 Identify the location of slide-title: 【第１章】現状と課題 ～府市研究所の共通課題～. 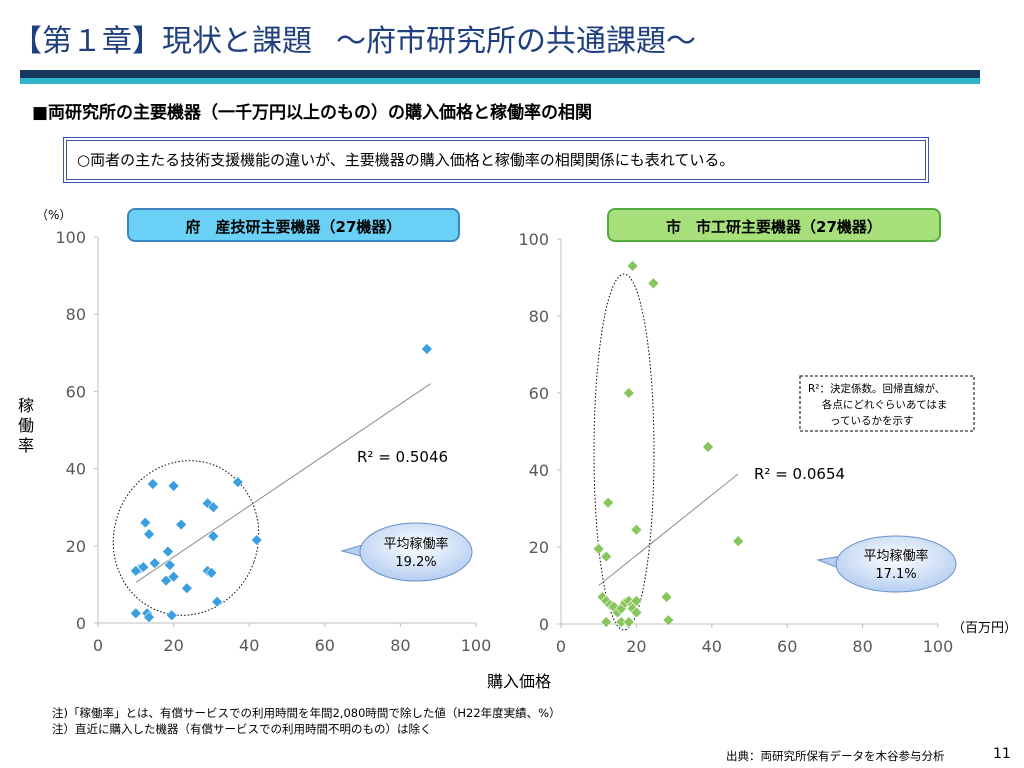
(354, 38).